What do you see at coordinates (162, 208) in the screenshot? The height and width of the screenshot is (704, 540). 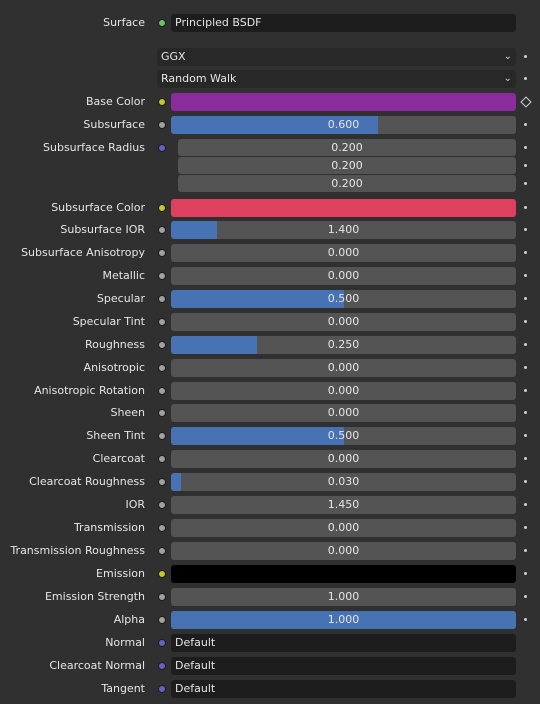 I see `subsurface-color-socket-icon` at bounding box center [162, 208].